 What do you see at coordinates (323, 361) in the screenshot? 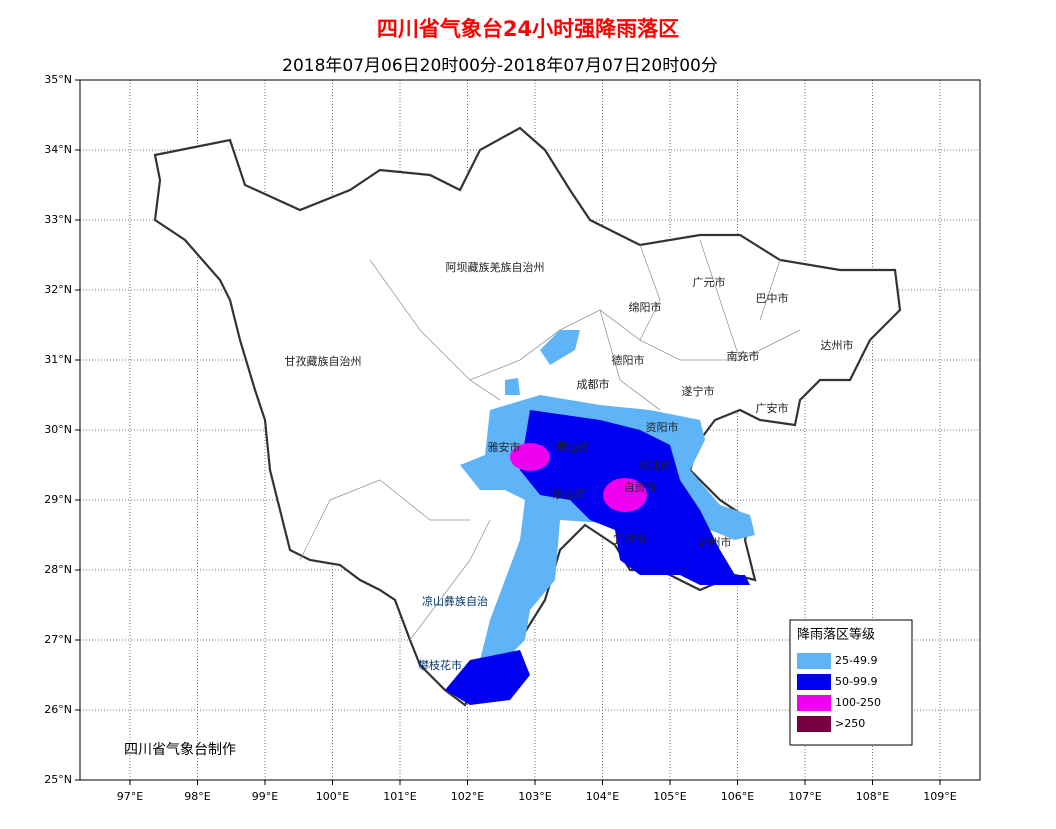
I see `place-label: 甘孜藏族自治州` at bounding box center [323, 361].